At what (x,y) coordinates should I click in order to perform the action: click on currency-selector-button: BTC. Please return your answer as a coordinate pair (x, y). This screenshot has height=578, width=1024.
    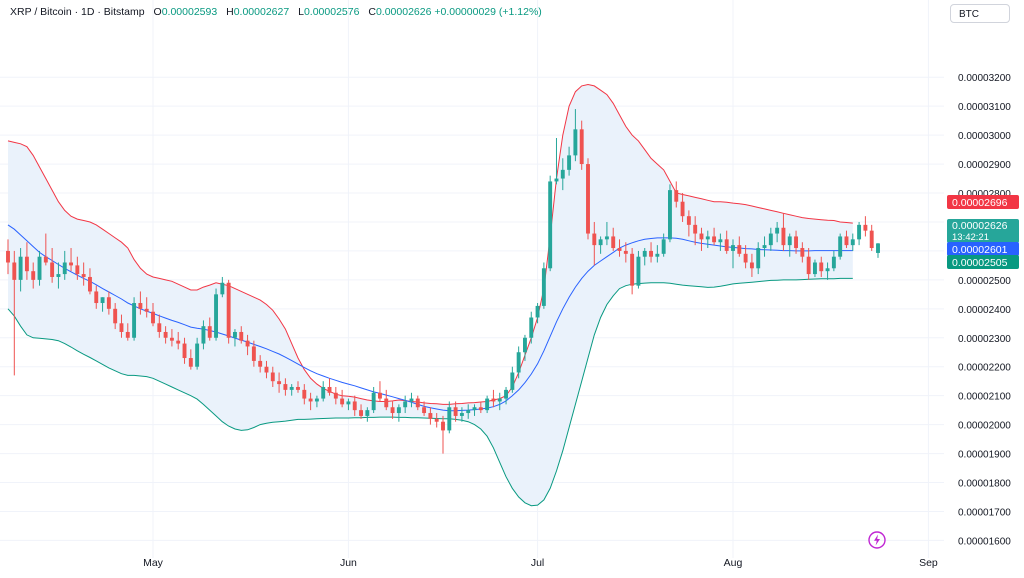
    Looking at the image, I should click on (980, 13).